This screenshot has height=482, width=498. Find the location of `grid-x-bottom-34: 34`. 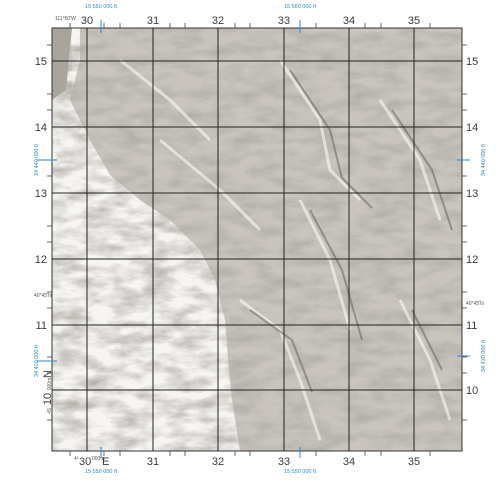

grid-x-bottom-34: 34 is located at coordinates (349, 462).